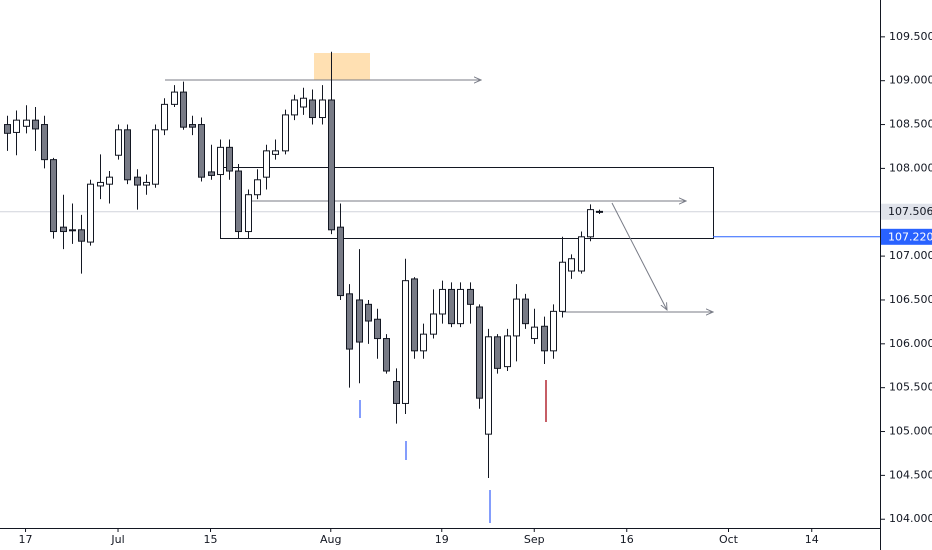 The width and height of the screenshot is (932, 550). What do you see at coordinates (910, 255) in the screenshot?
I see `y-tick-label: 107.000` at bounding box center [910, 255].